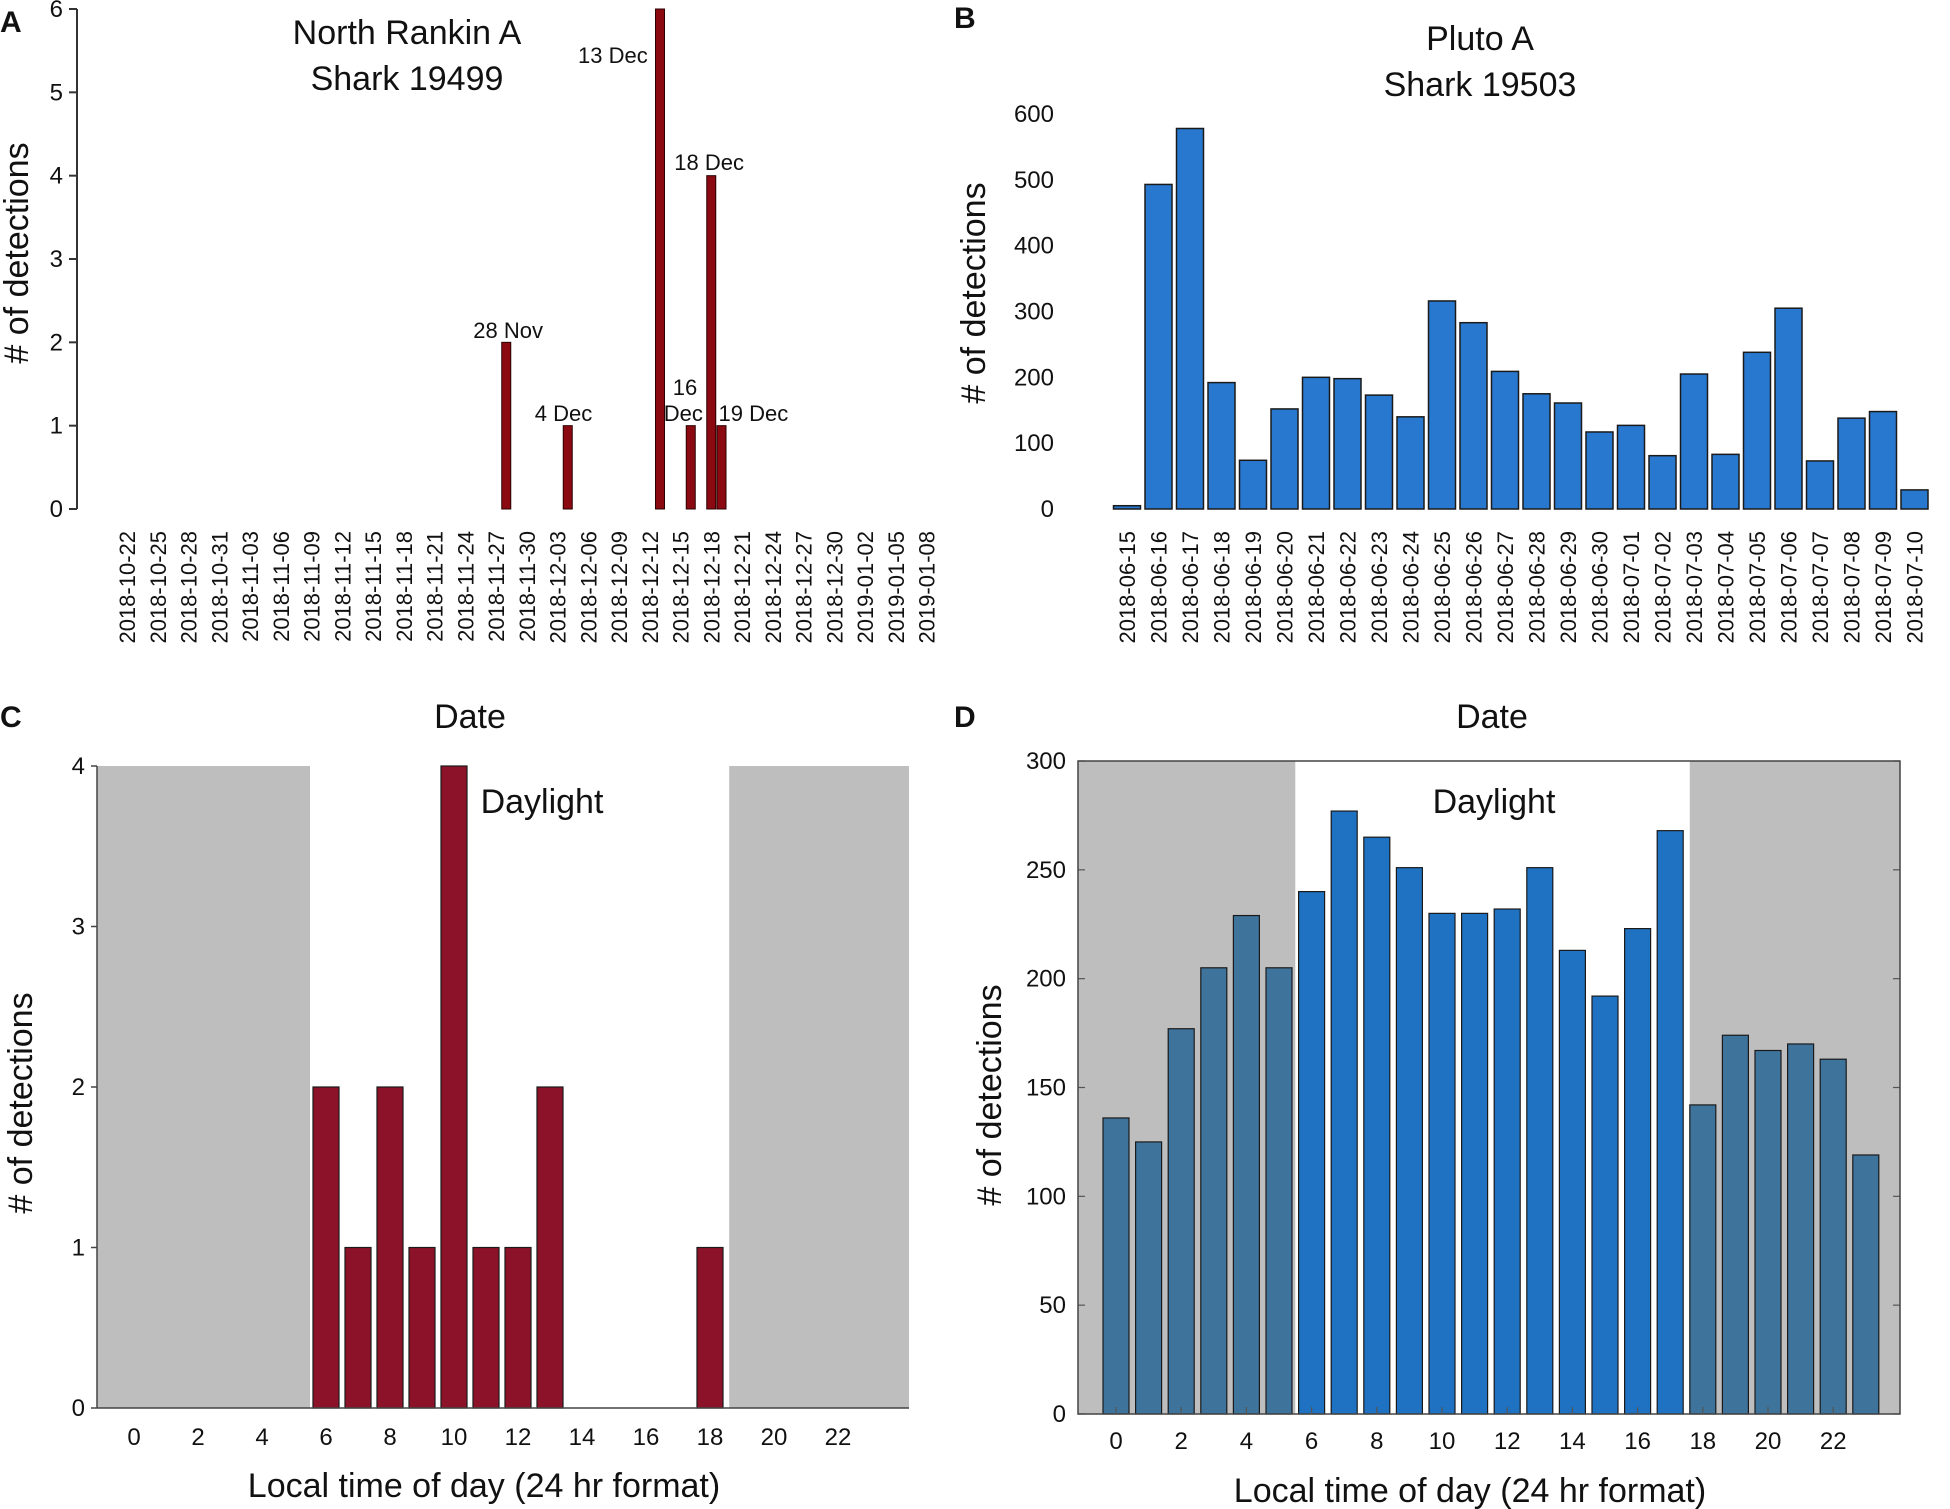 This screenshot has height=1509, width=1950. Describe the element at coordinates (709, 162) in the screenshot. I see `panel-a-annotation: 18 Dec` at that location.